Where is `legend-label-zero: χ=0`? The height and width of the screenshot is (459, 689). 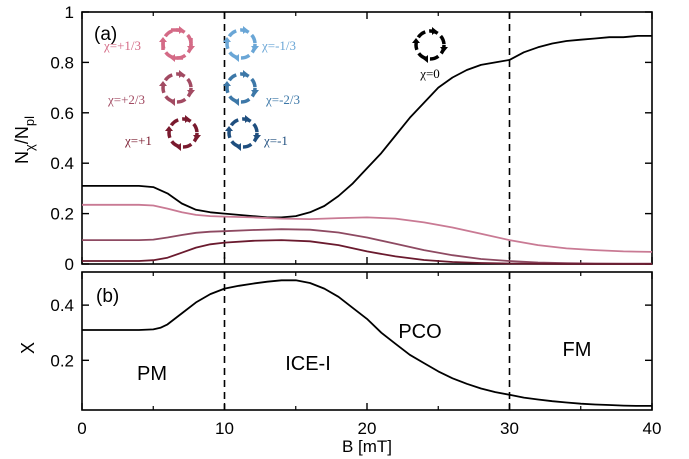 legend-label-zero: χ=0 is located at coordinates (429, 73).